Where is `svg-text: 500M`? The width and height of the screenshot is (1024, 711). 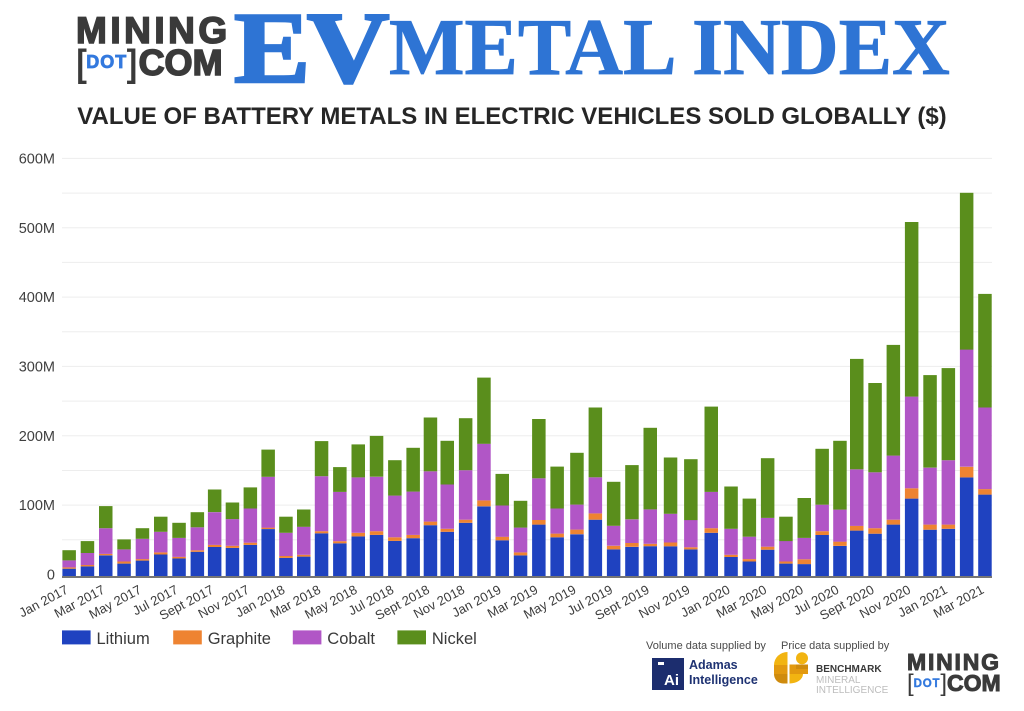 svg-text: 500M is located at coordinates (37, 229).